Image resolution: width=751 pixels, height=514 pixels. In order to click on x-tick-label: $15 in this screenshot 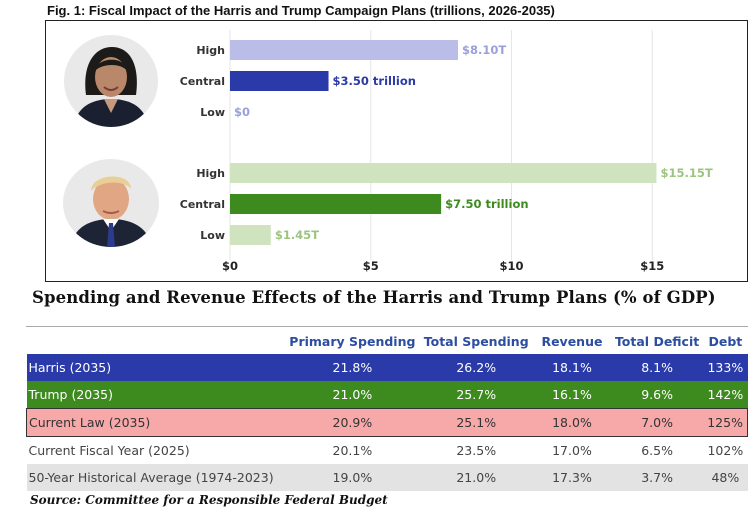, I will do `click(652, 266)`.